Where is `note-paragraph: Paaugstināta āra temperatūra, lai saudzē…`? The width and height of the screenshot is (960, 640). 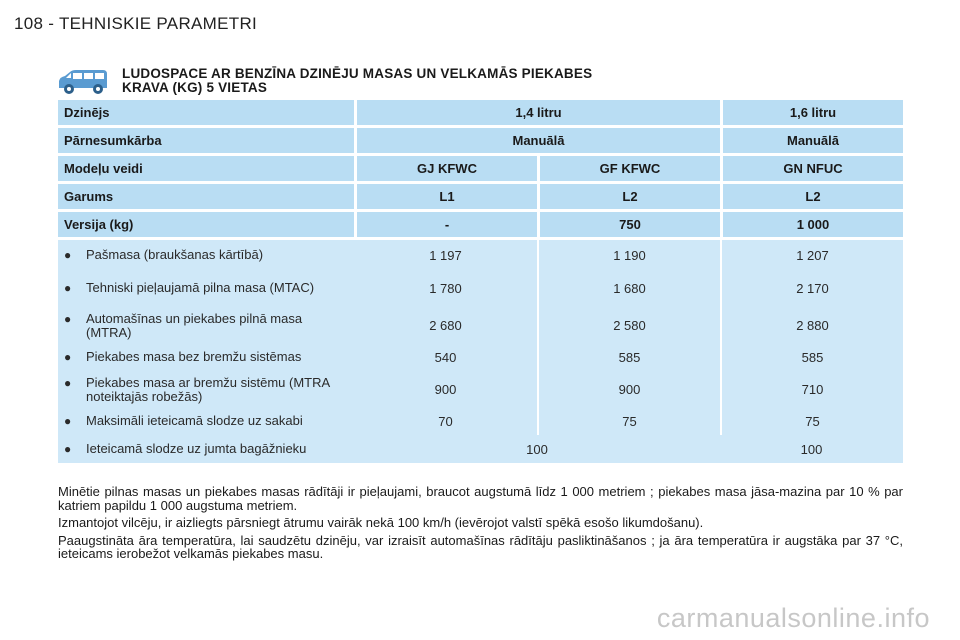 note-paragraph: Paaugstināta āra temperatūra, lai saudzē… is located at coordinates (480, 546).